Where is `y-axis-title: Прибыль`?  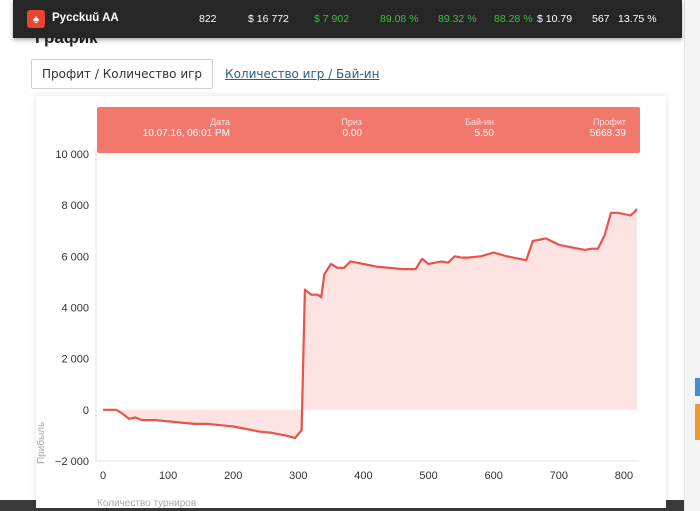 y-axis-title: Прибыль is located at coordinates (41, 443).